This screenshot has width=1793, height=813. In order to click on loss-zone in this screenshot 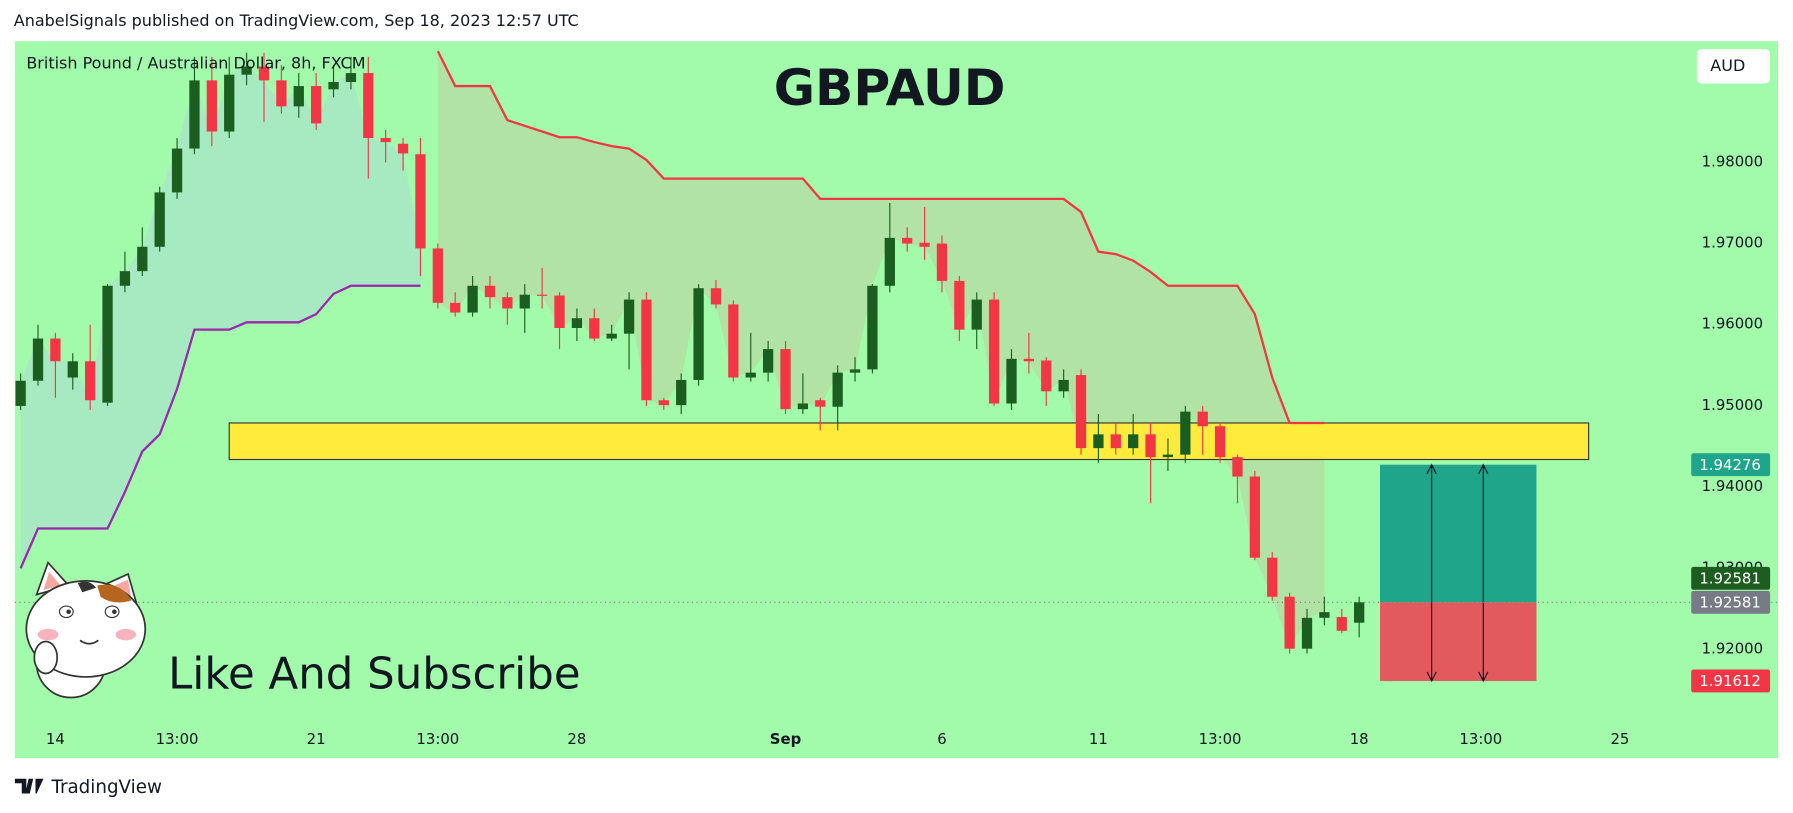, I will do `click(1458, 641)`.